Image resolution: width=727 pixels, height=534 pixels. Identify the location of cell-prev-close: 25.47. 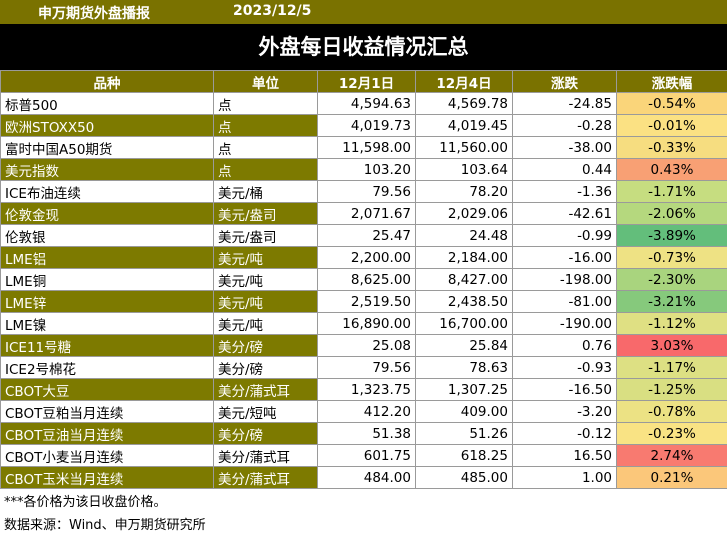
(366, 235).